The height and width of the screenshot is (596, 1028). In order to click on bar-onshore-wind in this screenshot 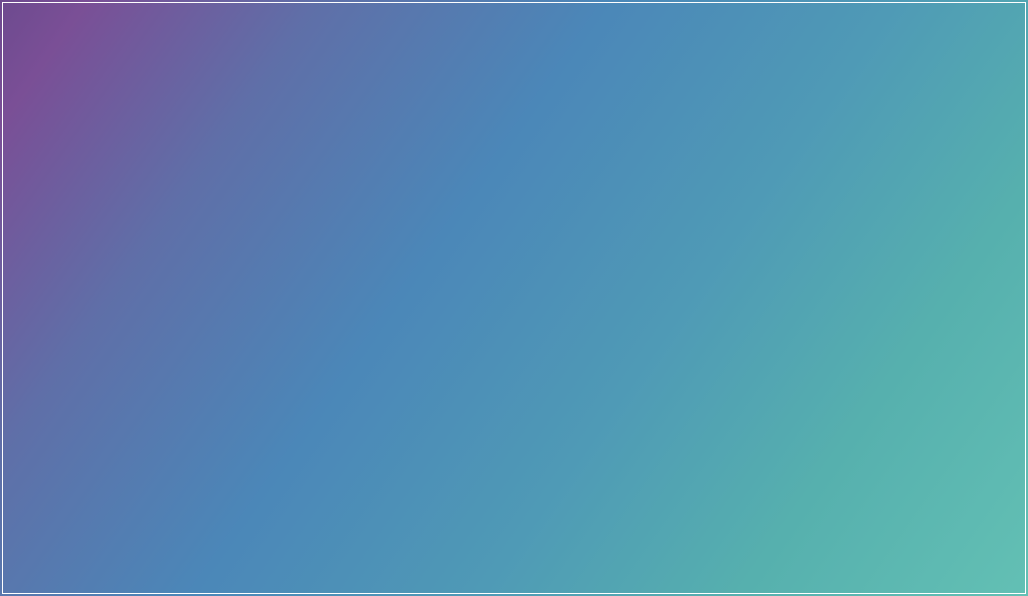, I will do `click(189, 384)`.